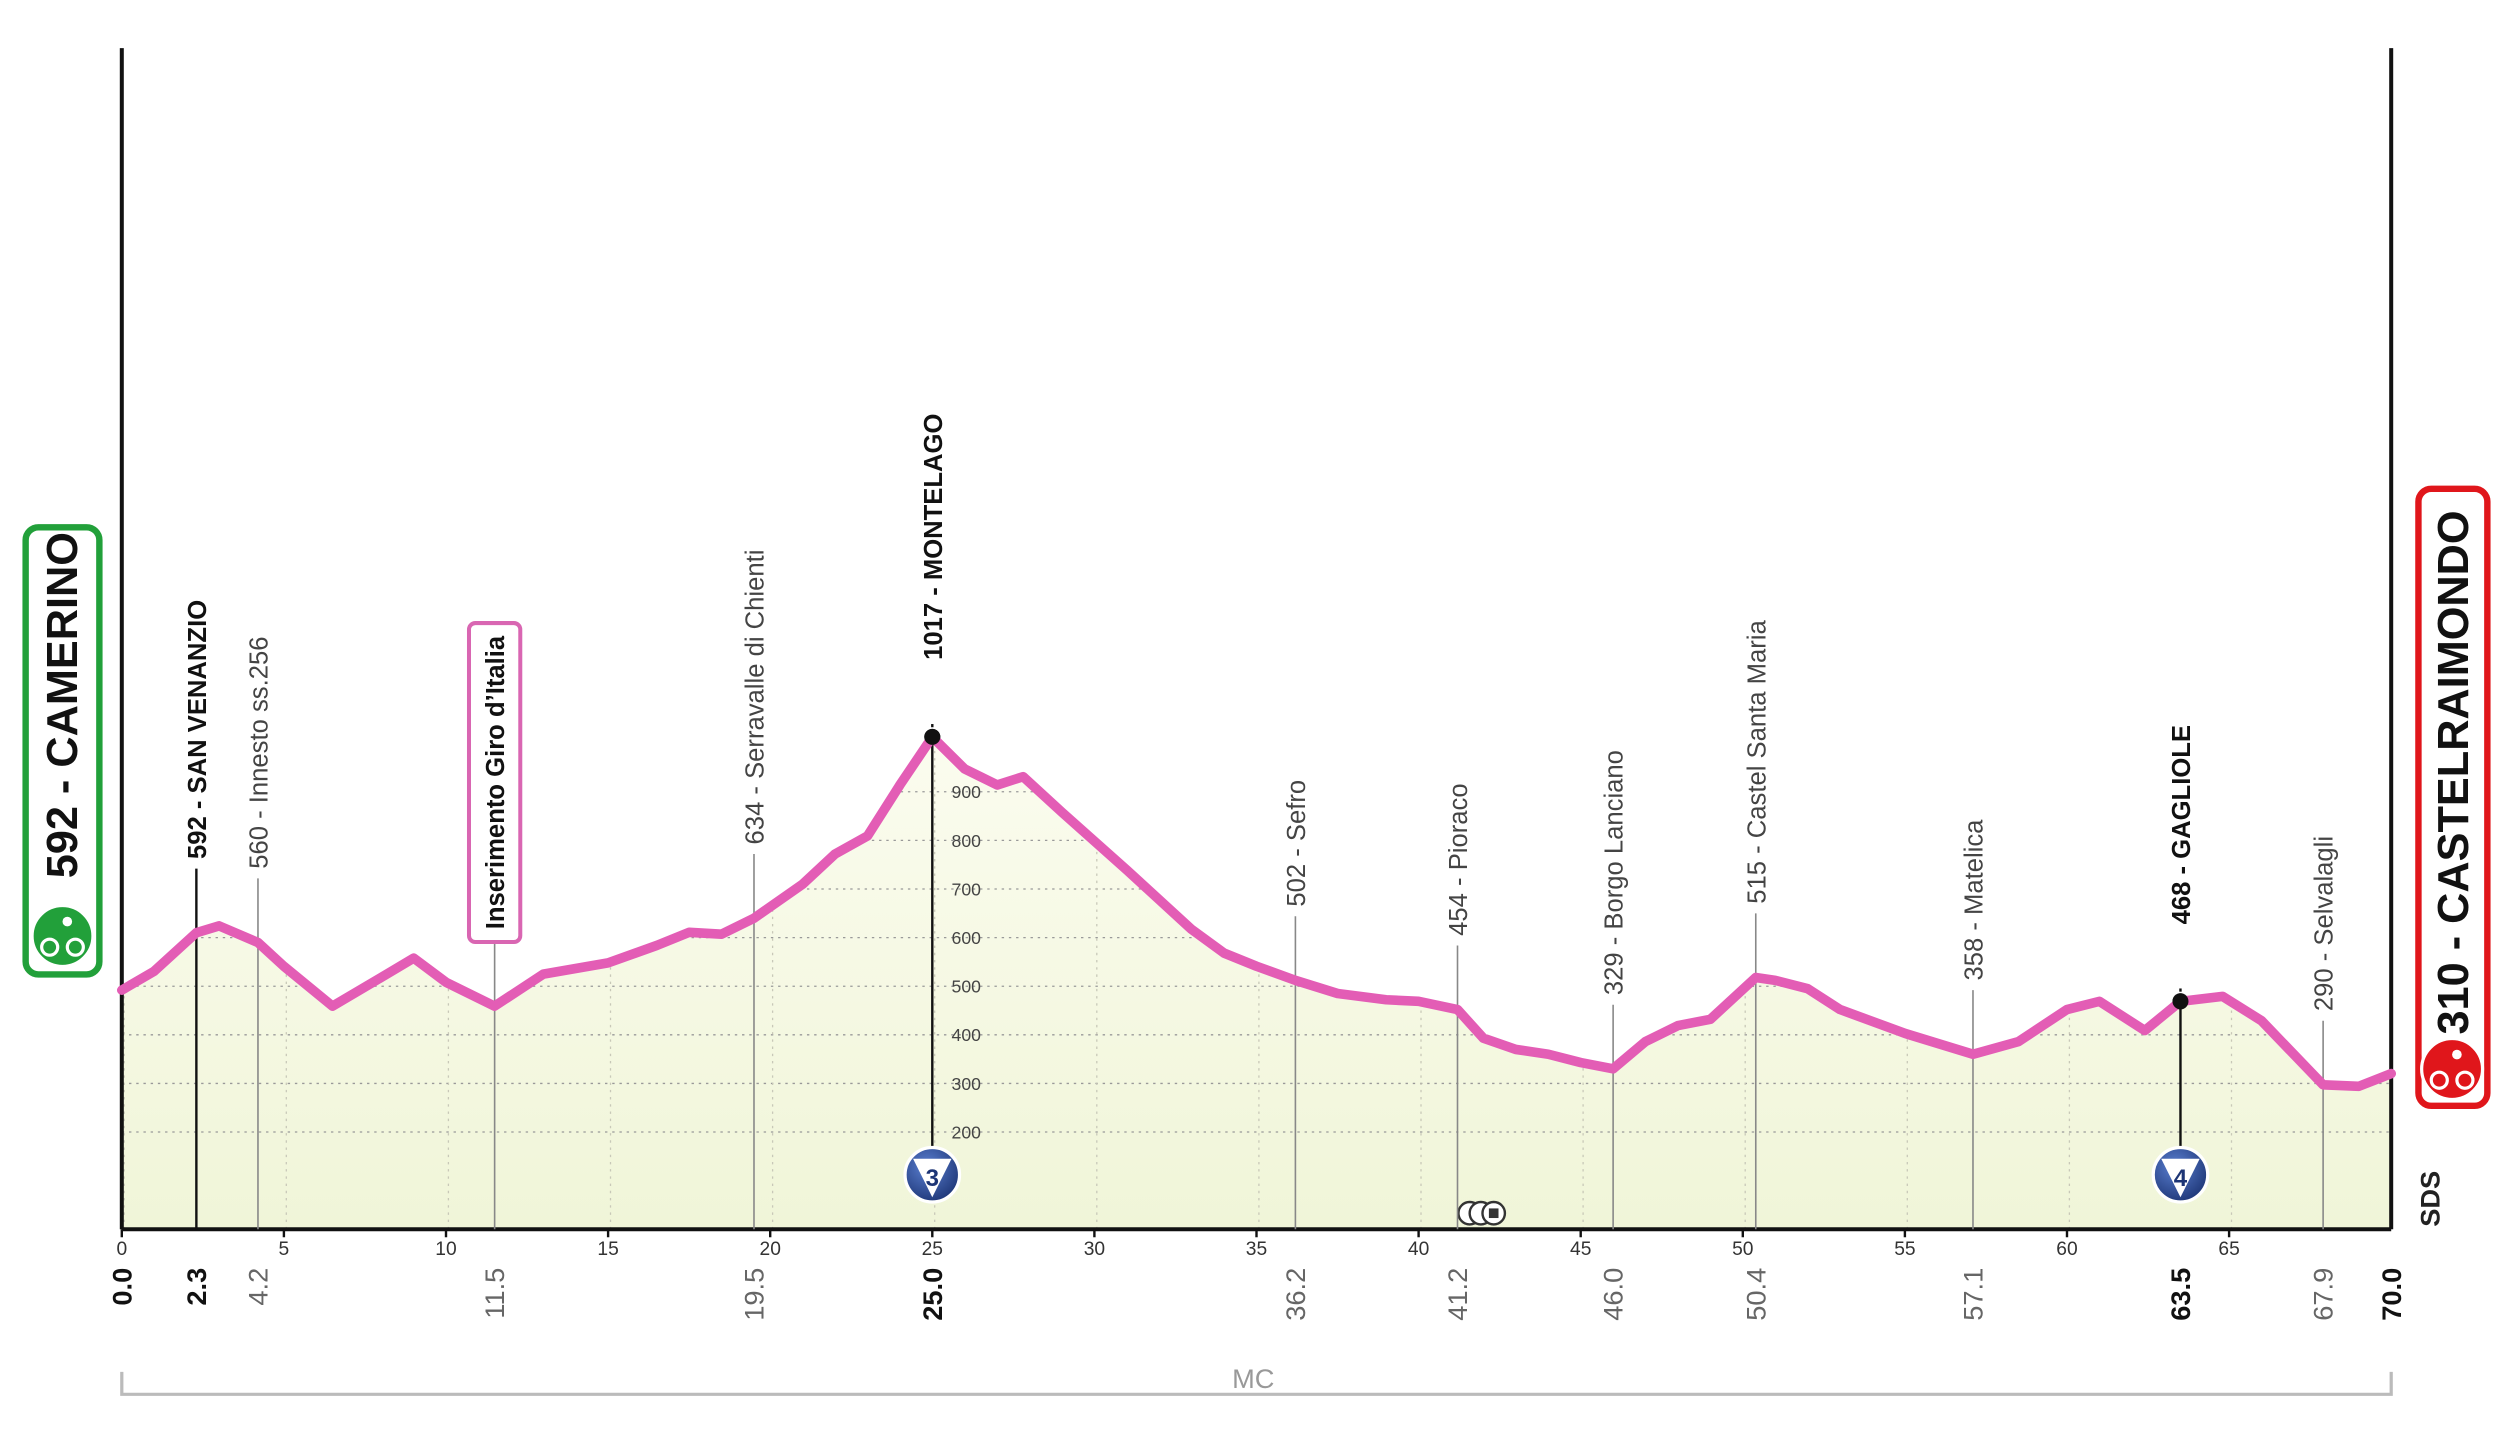 Image resolution: width=2513 pixels, height=1436 pixels. What do you see at coordinates (62, 936) in the screenshot?
I see `start-icon` at bounding box center [62, 936].